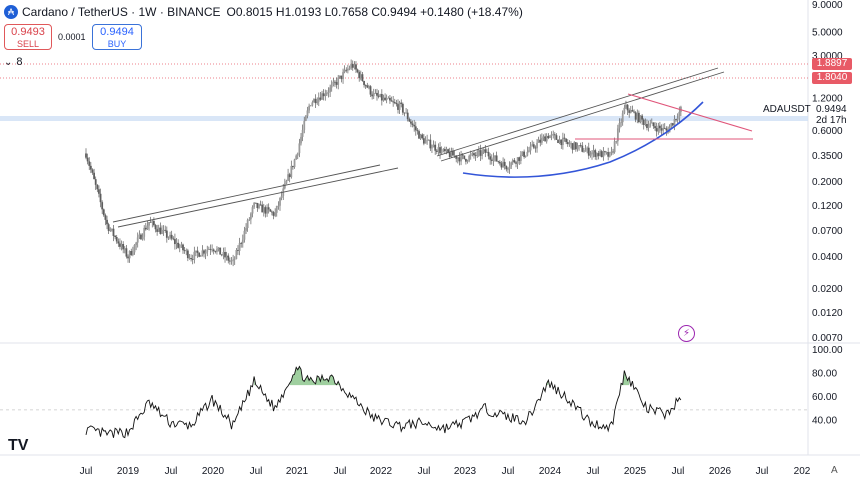 Image resolution: width=860 pixels, height=481 pixels. What do you see at coordinates (827, 313) in the screenshot?
I see `price-tick-label-11: 0.0120` at bounding box center [827, 313].